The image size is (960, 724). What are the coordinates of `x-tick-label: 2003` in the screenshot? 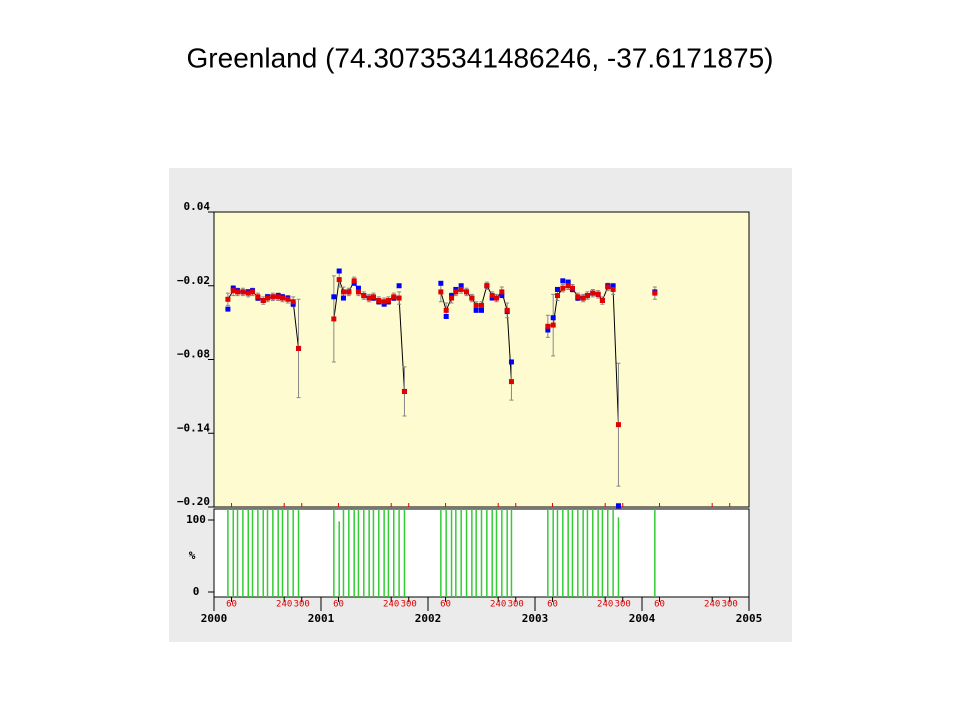 It's located at (535, 618).